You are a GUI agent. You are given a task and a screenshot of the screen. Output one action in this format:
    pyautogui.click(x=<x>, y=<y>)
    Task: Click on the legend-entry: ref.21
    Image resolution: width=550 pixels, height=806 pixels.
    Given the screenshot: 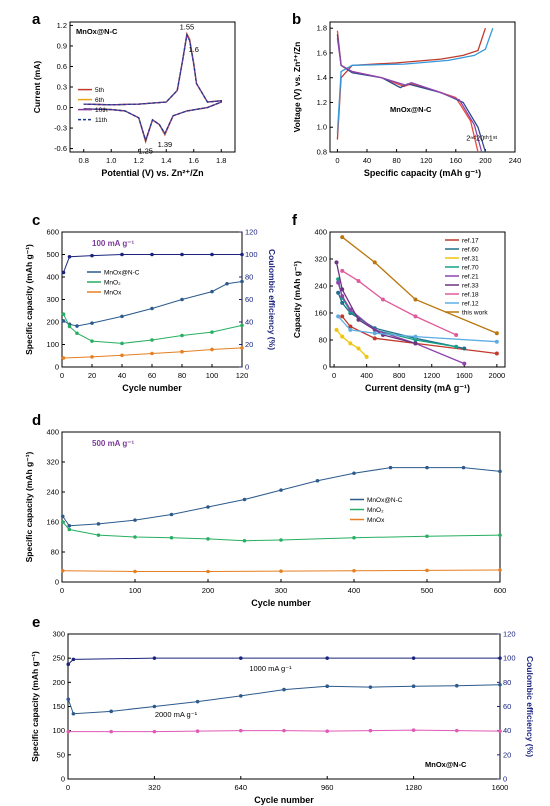 What is the action you would take?
    pyautogui.click(x=462, y=277)
    